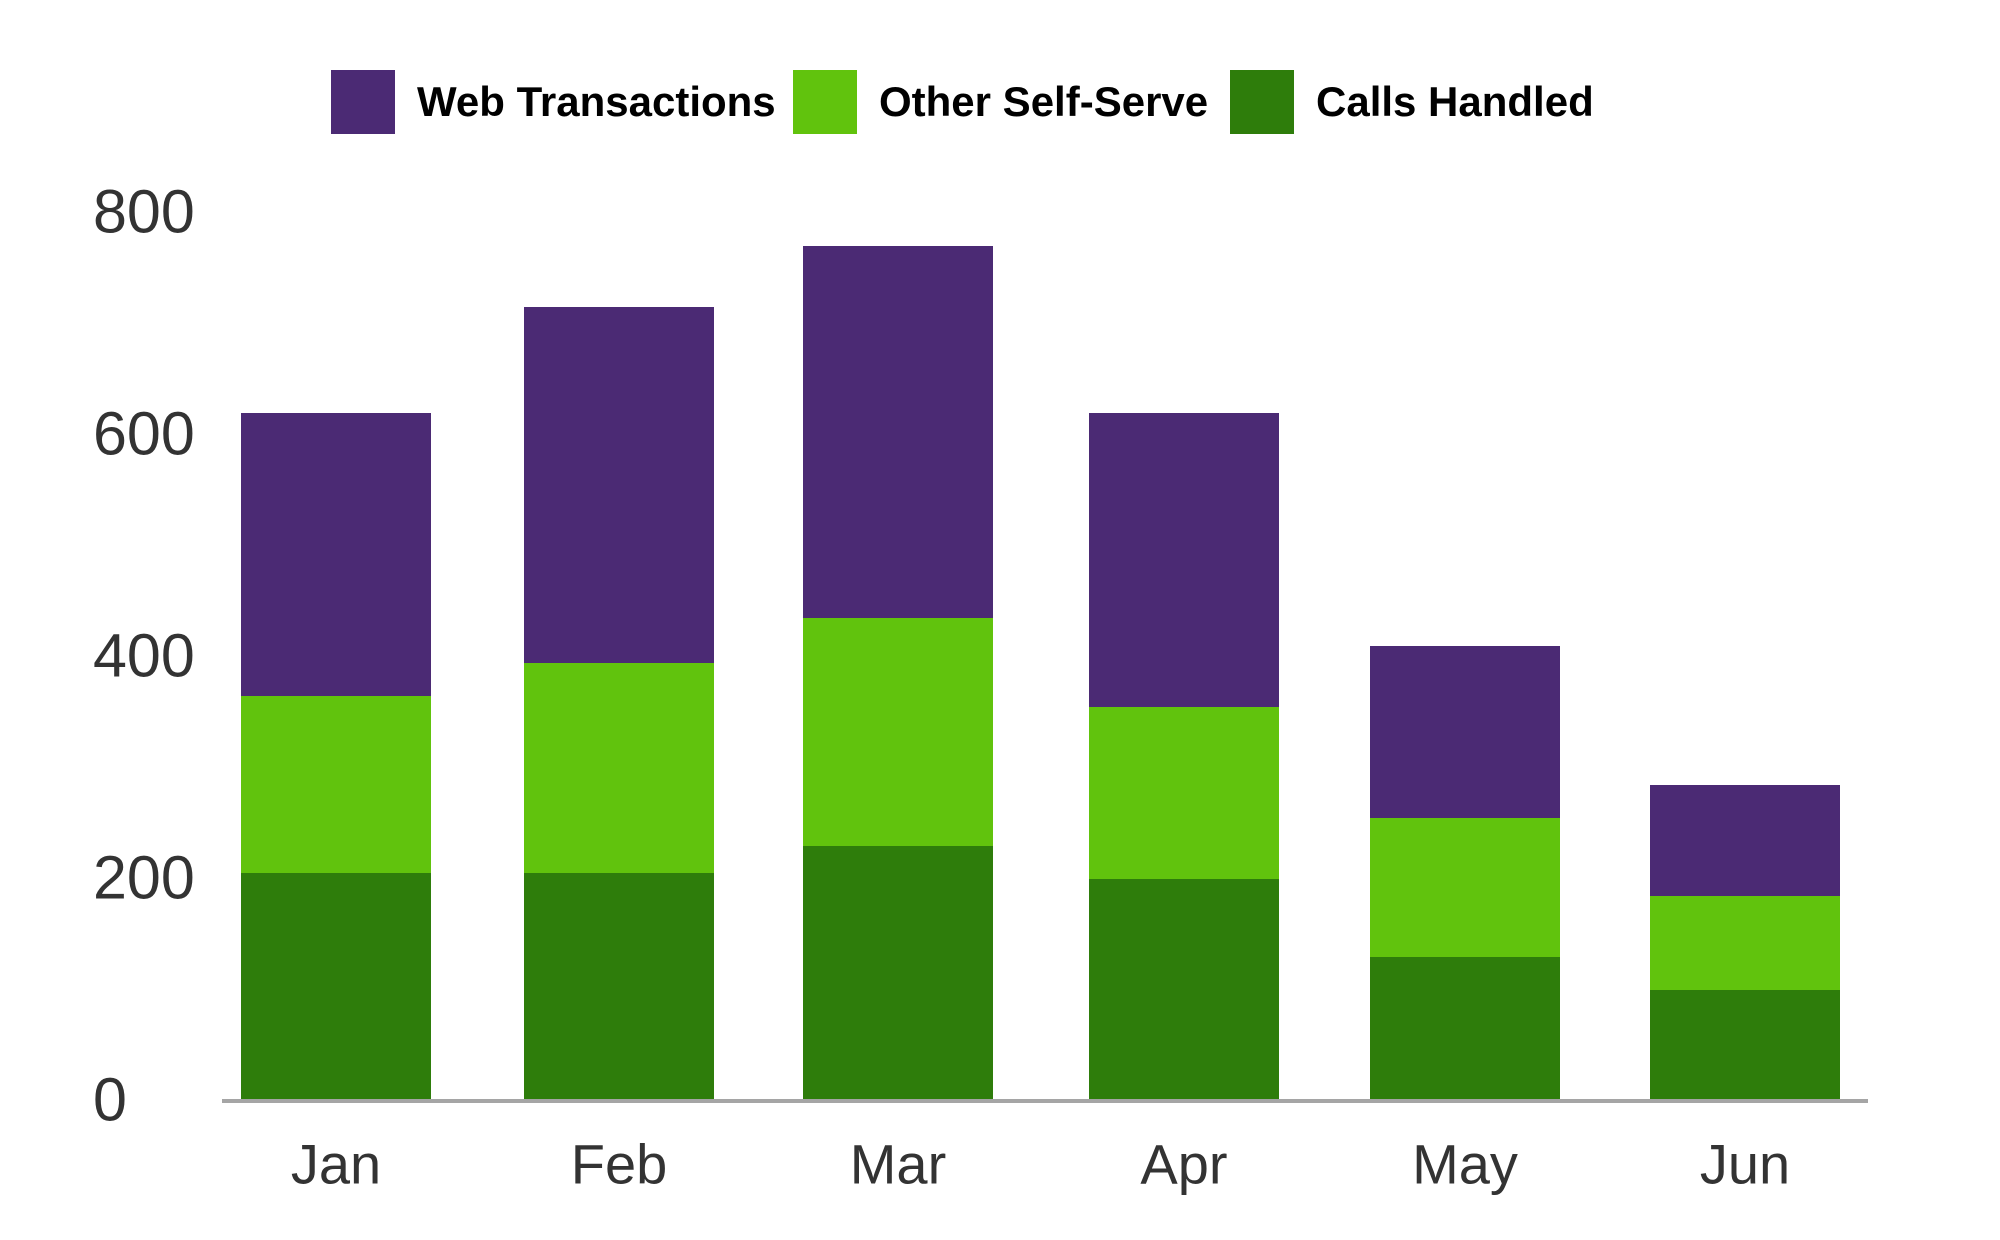  I want to click on x-axis-label-may: May, so click(1465, 1164).